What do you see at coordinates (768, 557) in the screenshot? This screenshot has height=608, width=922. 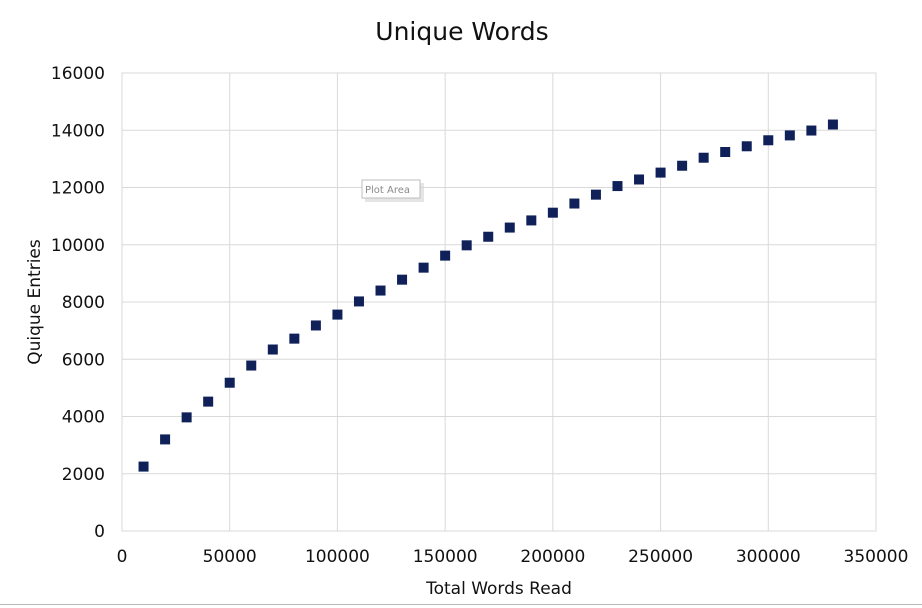 I see `x-tick-label: 300000` at bounding box center [768, 557].